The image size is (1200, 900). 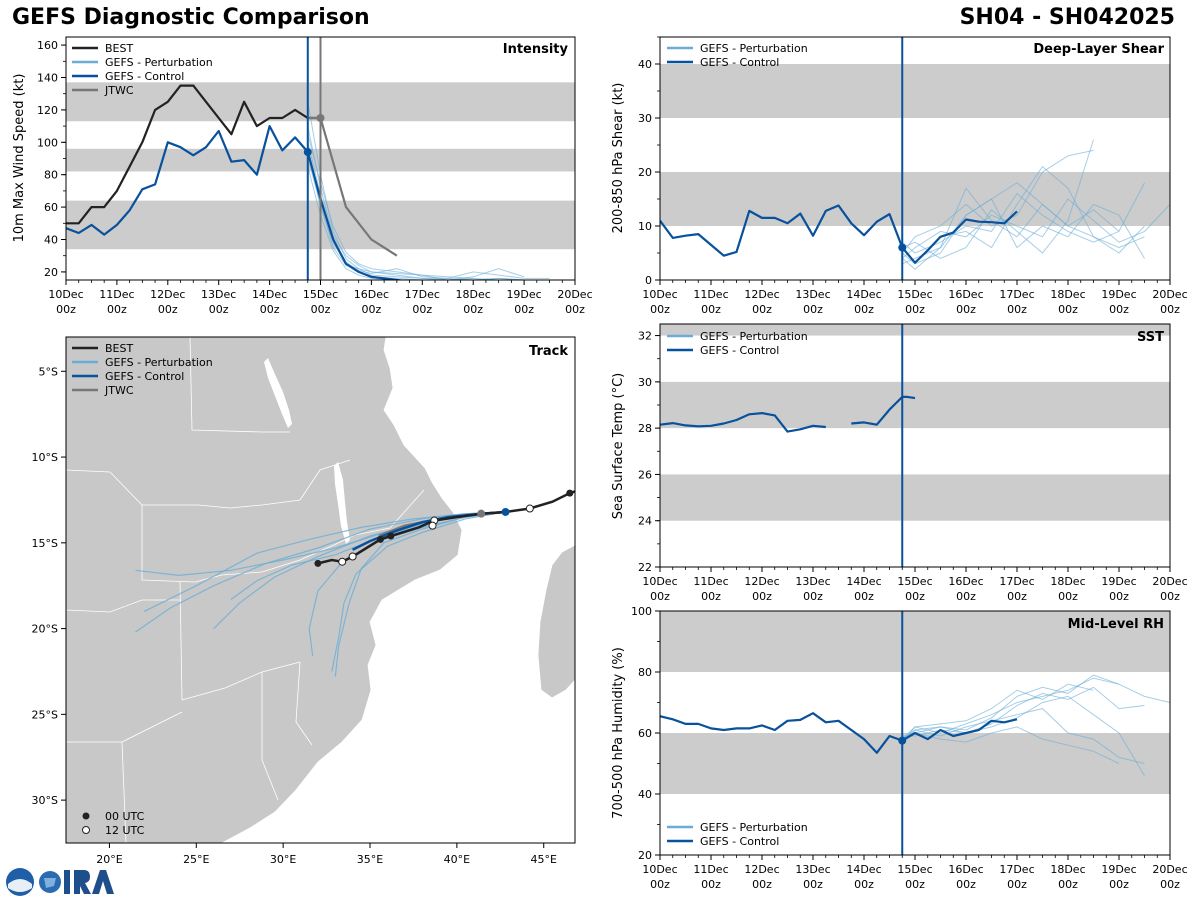 What do you see at coordinates (618, 733) in the screenshot?
I see `rh-ylabel: 700-500 hPa Humidity (%)` at bounding box center [618, 733].